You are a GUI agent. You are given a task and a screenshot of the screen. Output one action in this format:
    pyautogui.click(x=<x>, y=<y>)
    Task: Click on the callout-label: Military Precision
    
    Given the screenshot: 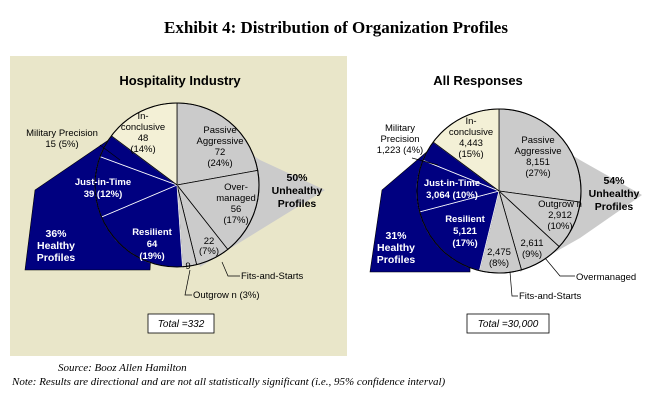 What is the action you would take?
    pyautogui.click(x=62, y=133)
    